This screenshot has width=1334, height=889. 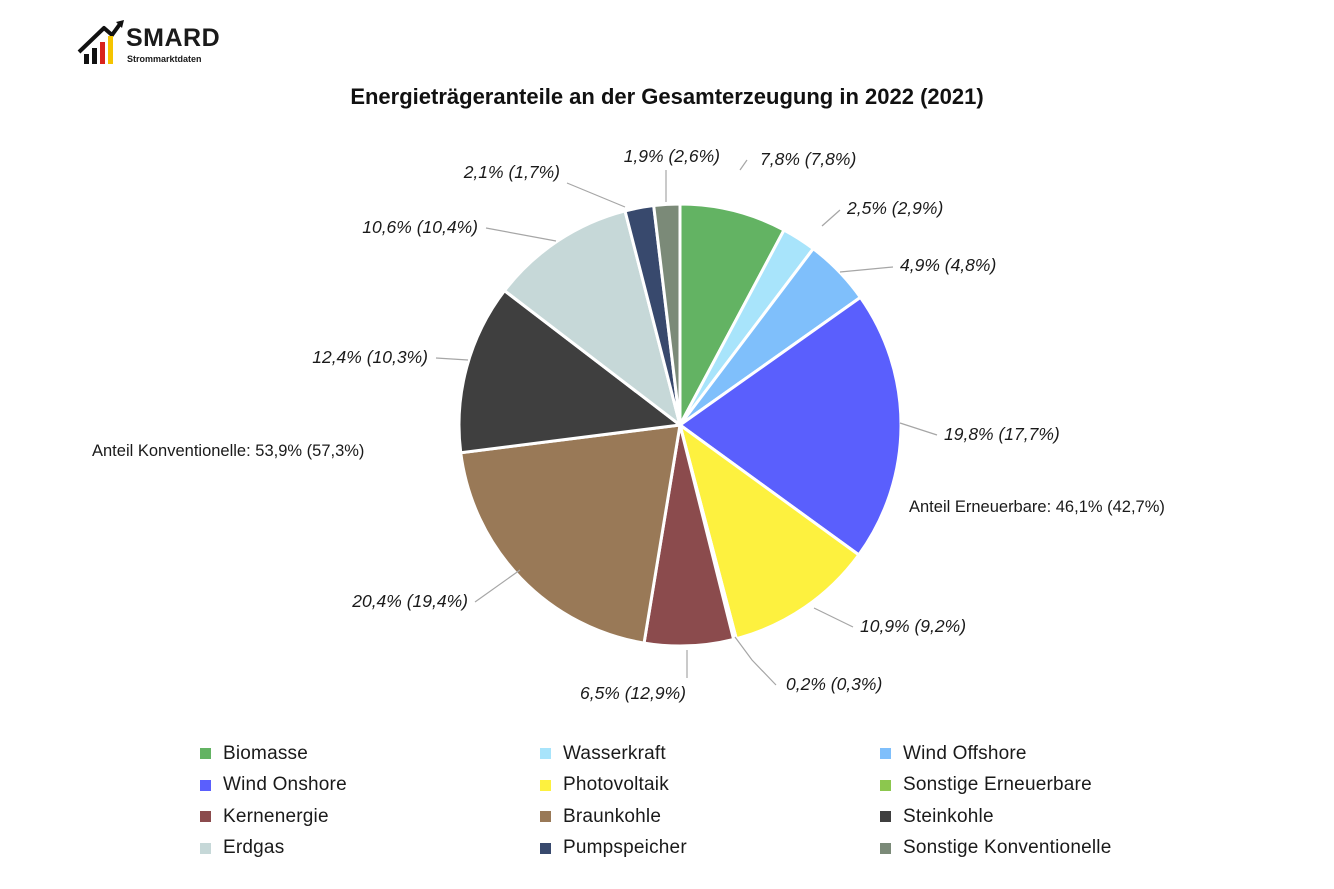 I want to click on legend-item: Sonstige Erneuerbare, so click(x=1050, y=785).